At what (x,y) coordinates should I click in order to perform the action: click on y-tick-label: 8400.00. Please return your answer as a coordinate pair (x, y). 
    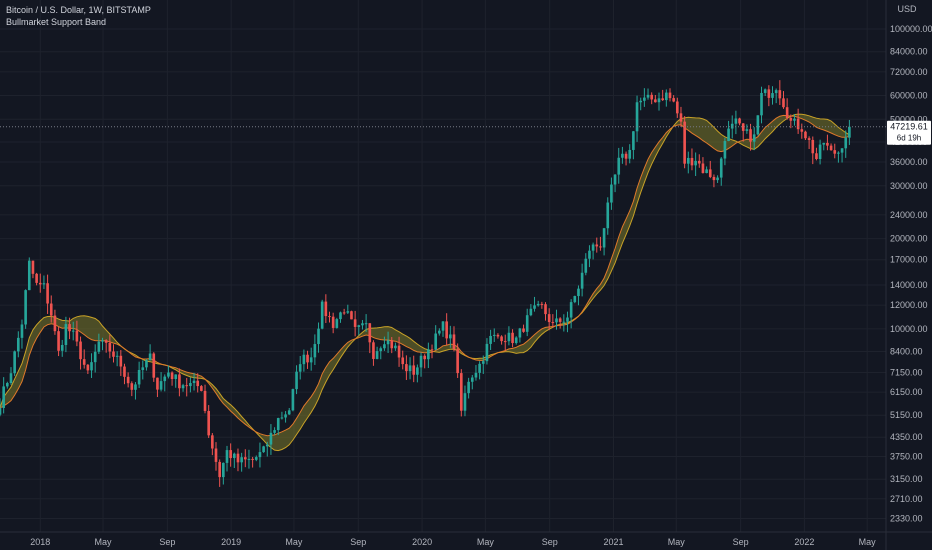
    Looking at the image, I should click on (906, 352).